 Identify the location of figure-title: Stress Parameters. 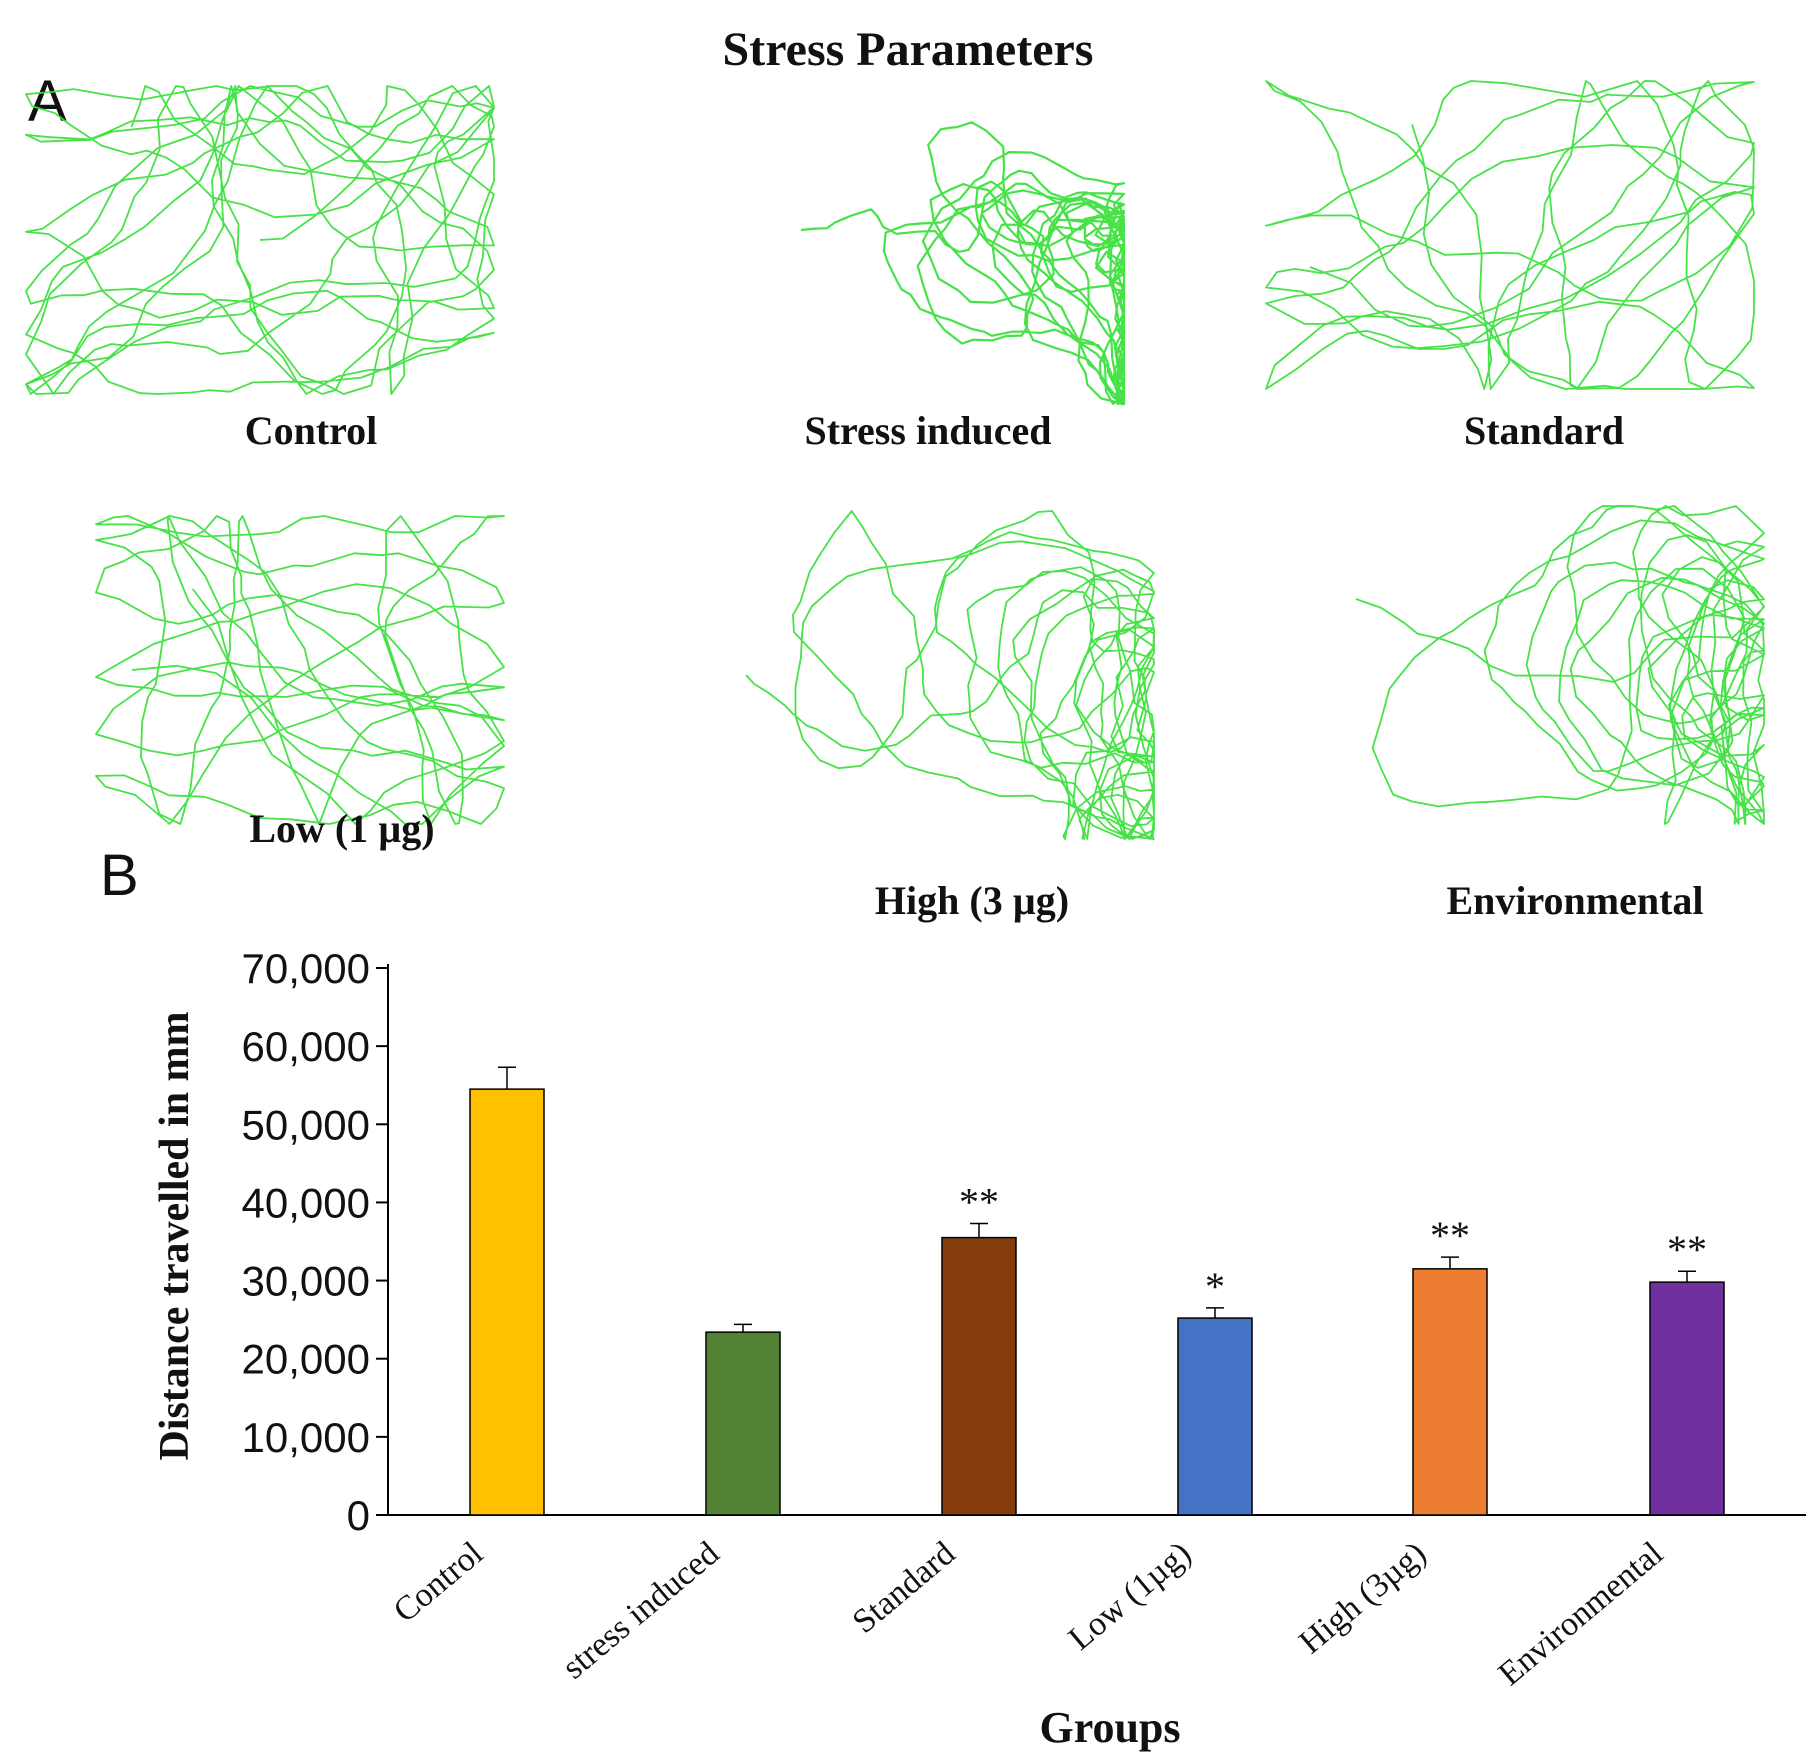
(908, 49).